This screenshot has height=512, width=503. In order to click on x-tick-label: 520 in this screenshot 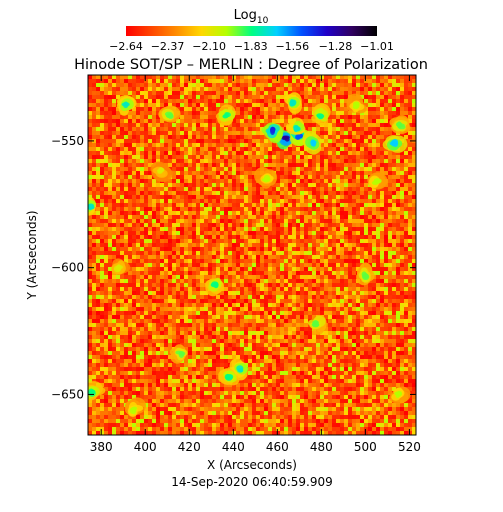, I will do `click(409, 447)`.